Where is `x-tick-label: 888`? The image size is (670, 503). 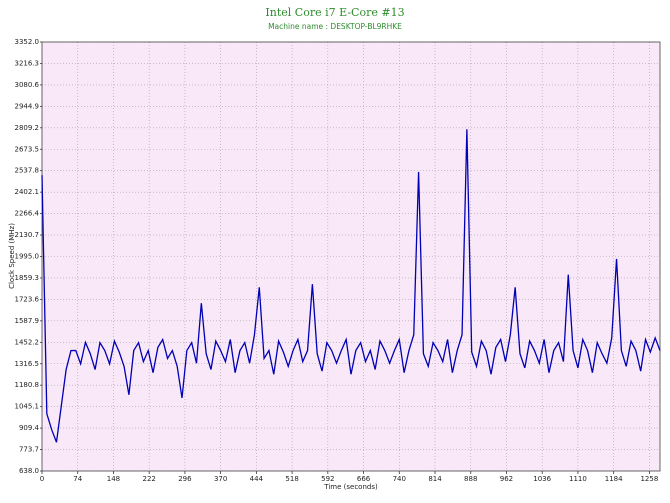 x-tick-label: 888 is located at coordinates (470, 479).